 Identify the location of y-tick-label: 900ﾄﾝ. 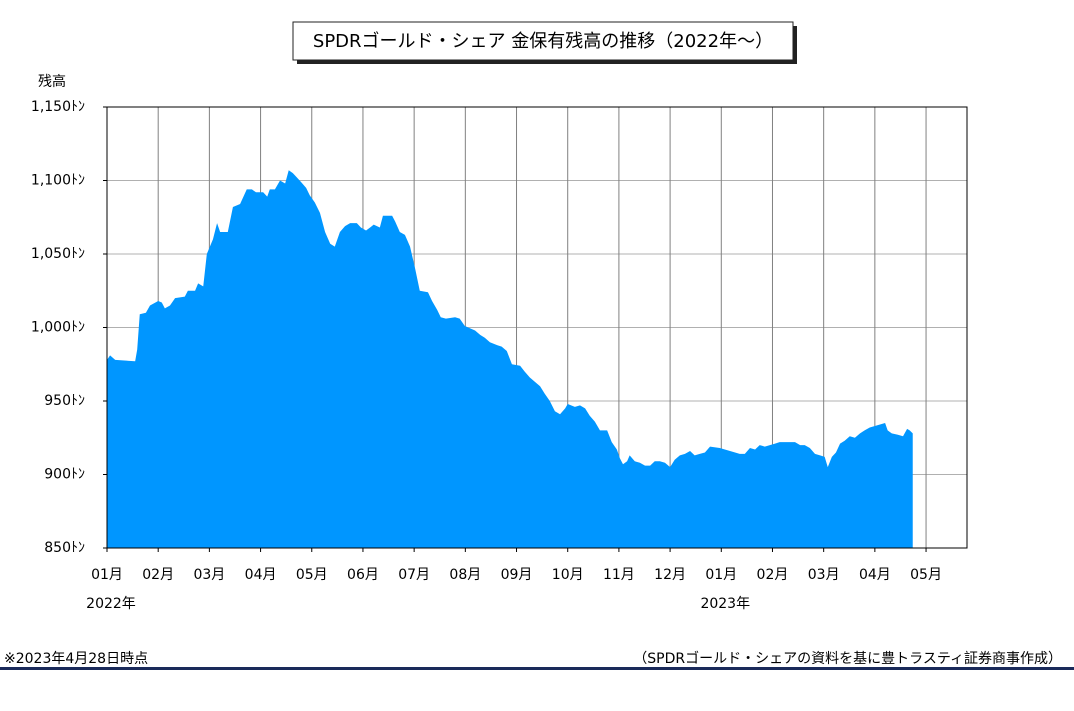
(64, 475).